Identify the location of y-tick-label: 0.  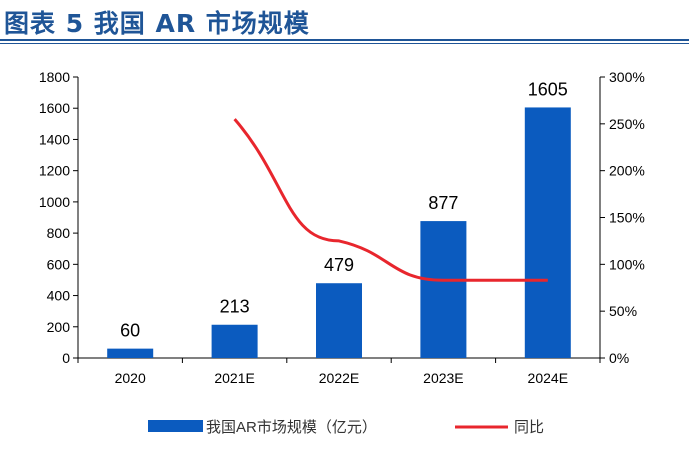
(66, 358).